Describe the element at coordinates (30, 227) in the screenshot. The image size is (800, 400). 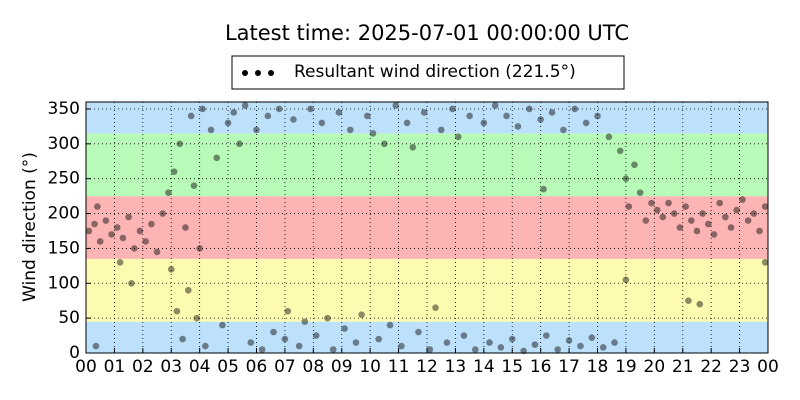
I see `y-axis-label: Wind direction (°)` at that location.